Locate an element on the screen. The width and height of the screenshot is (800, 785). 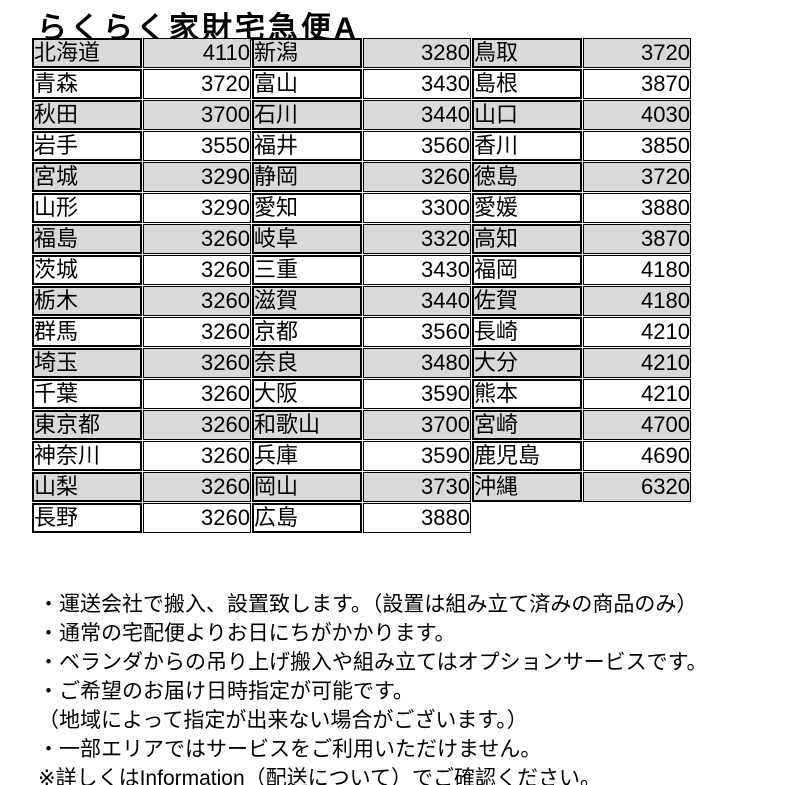
fee-cell: 4700 is located at coordinates (637, 425).